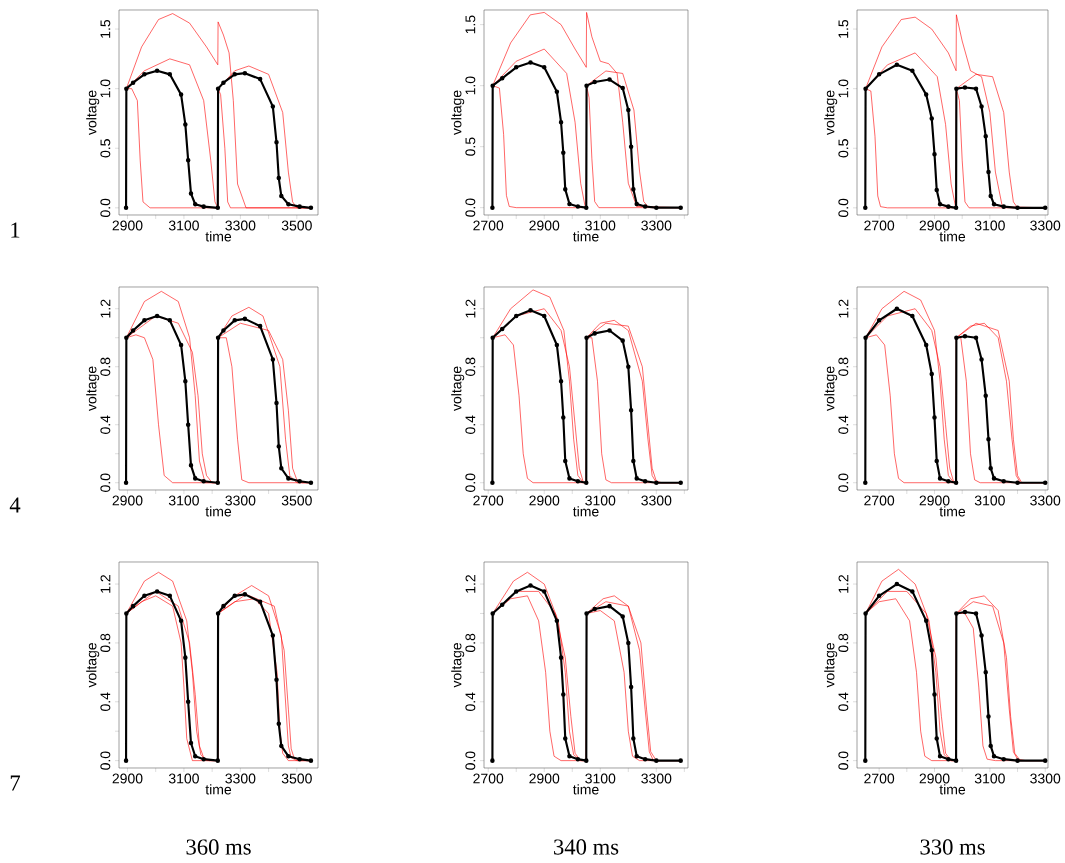 Image resolution: width=1065 pixels, height=863 pixels. What do you see at coordinates (586, 847) in the screenshot?
I see `text: 340 ms` at bounding box center [586, 847].